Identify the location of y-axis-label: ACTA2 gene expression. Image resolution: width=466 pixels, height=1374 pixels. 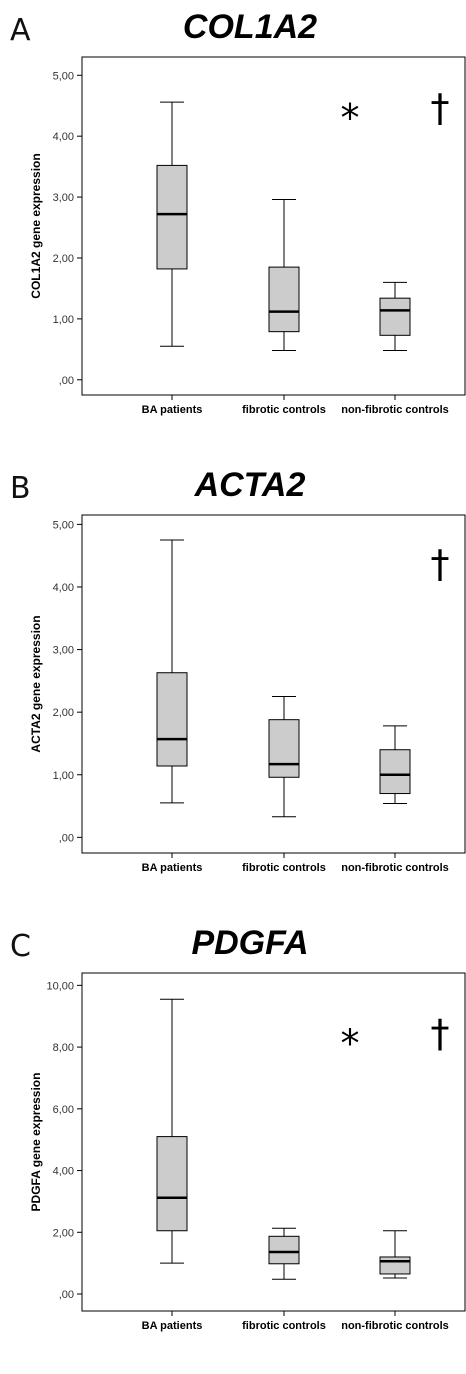
(36, 683).